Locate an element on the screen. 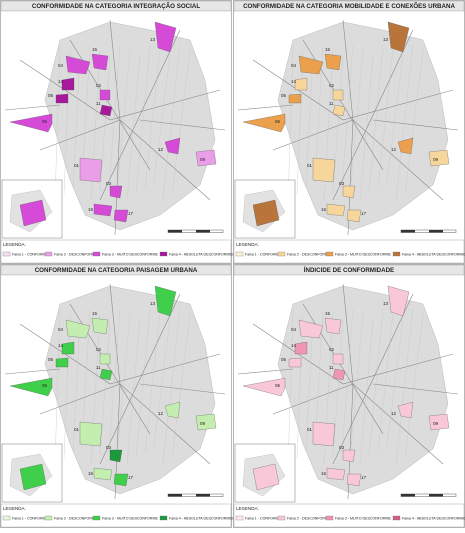  zone-label: 06 is located at coordinates (278, 121).